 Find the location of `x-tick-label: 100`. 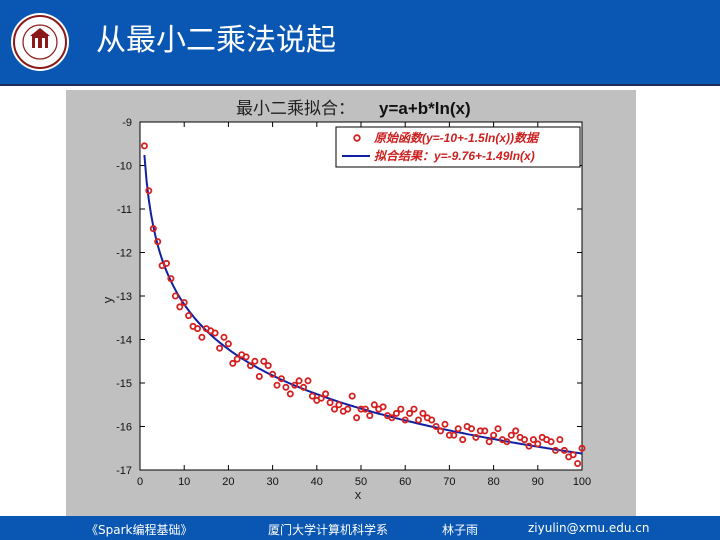

x-tick-label: 100 is located at coordinates (582, 482).